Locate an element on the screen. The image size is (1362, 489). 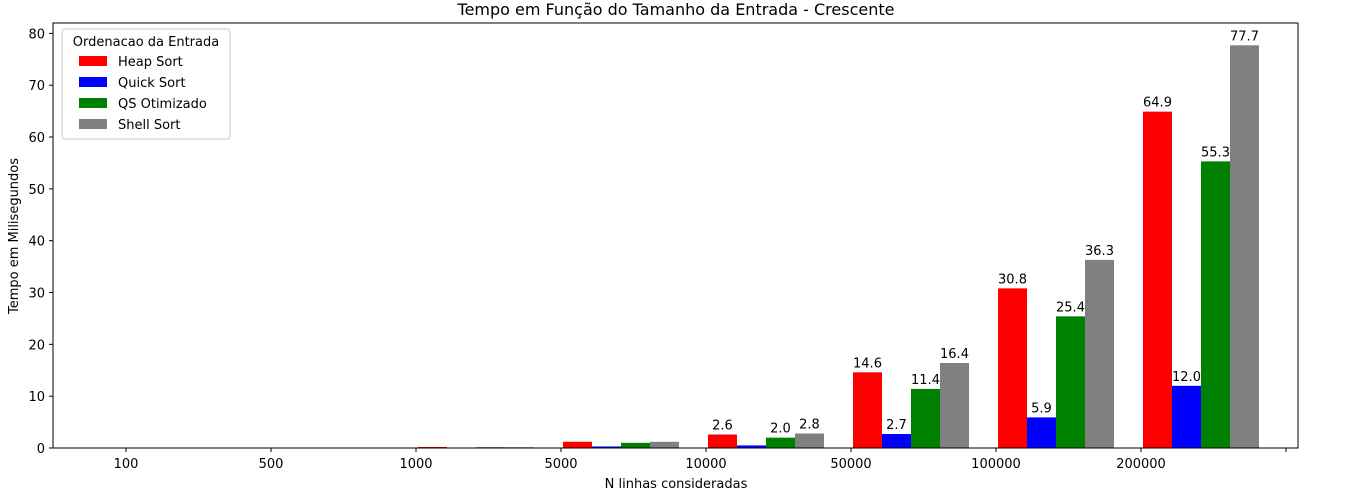
bar-value-label: 14.6 is located at coordinates (867, 363).